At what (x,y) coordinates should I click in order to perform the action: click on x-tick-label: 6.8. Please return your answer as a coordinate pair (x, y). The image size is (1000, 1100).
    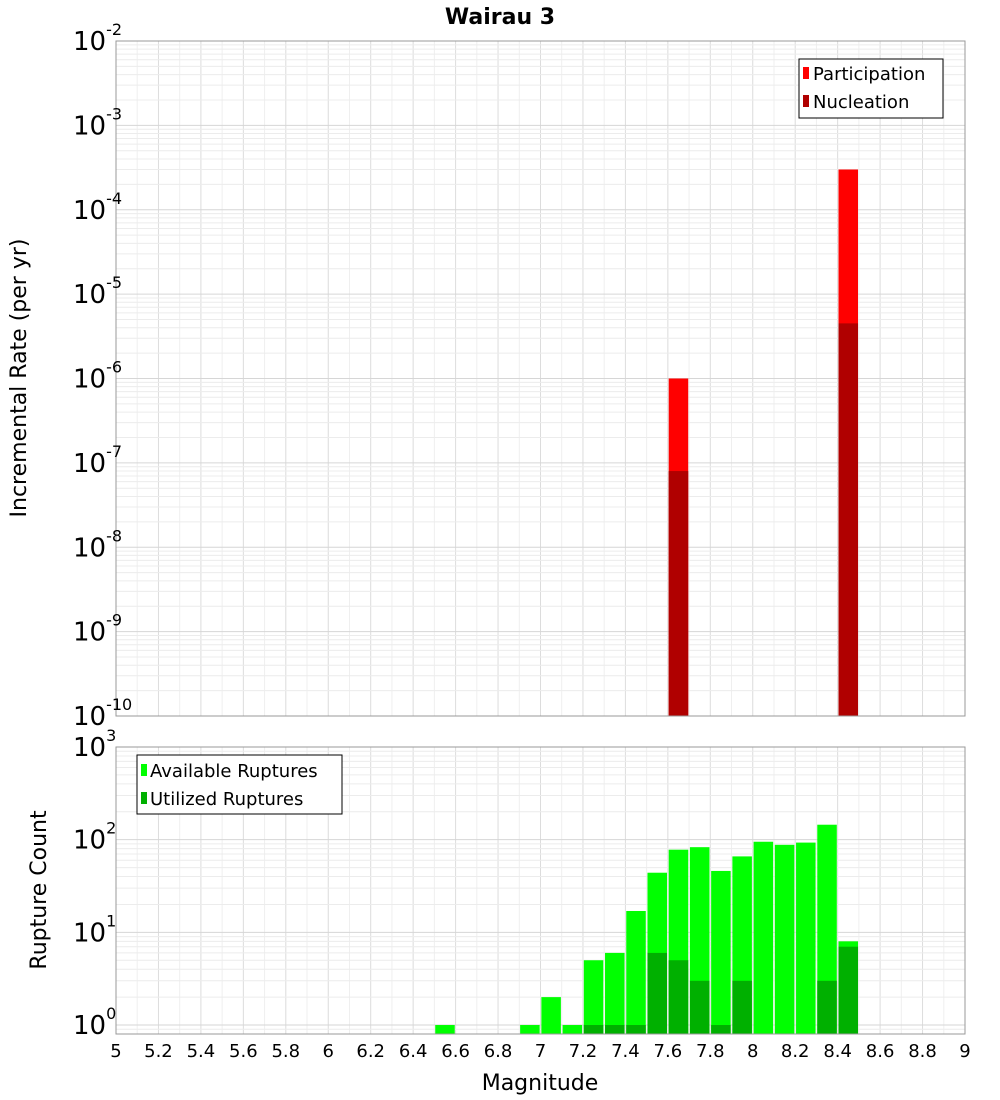
    Looking at the image, I should click on (498, 1051).